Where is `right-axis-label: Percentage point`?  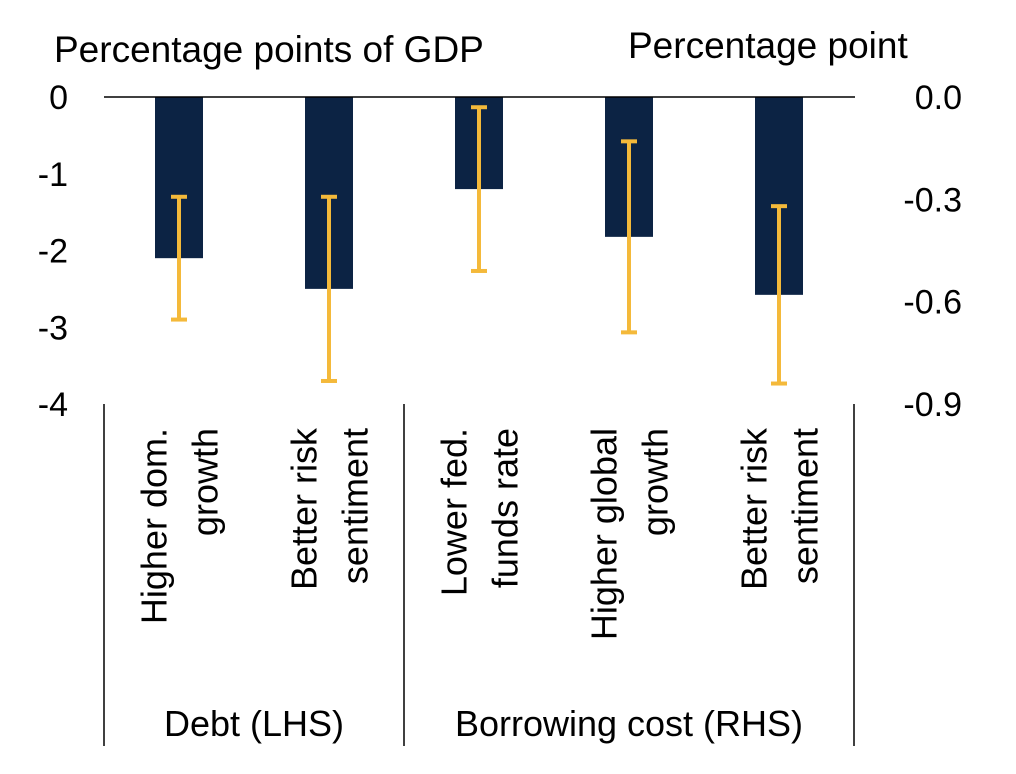 right-axis-label: Percentage point is located at coordinates (768, 45).